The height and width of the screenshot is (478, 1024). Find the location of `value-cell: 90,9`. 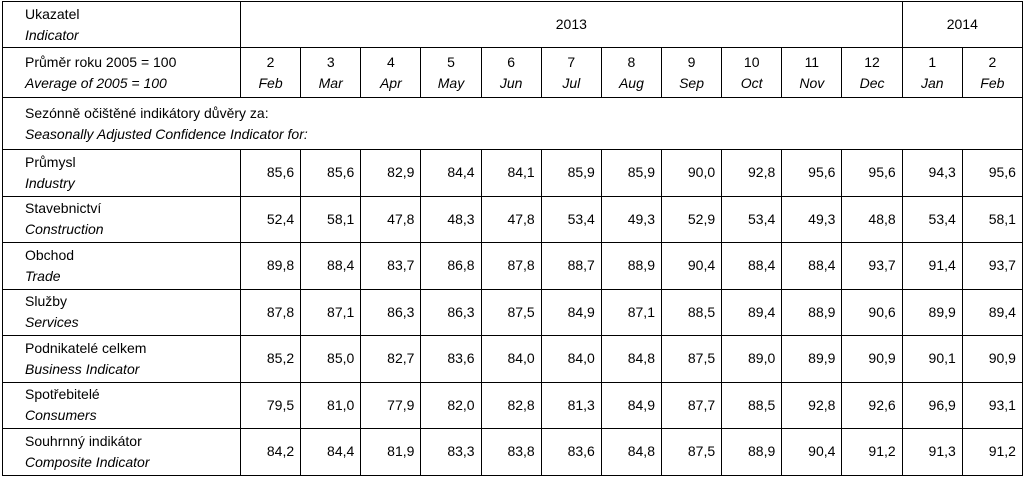

value-cell: 90,9 is located at coordinates (872, 359).